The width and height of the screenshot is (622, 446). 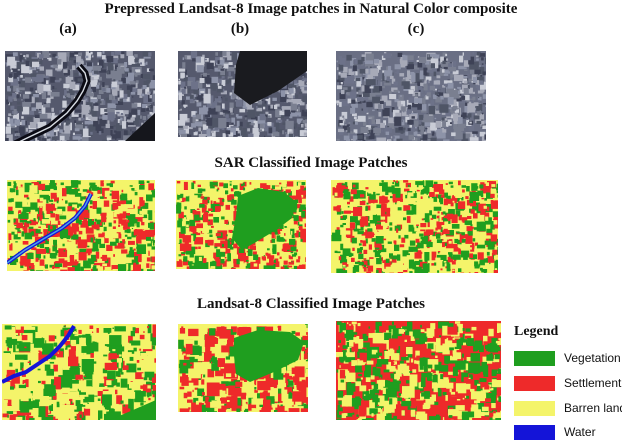 I want to click on patch-label-b: (b), so click(x=240, y=29).